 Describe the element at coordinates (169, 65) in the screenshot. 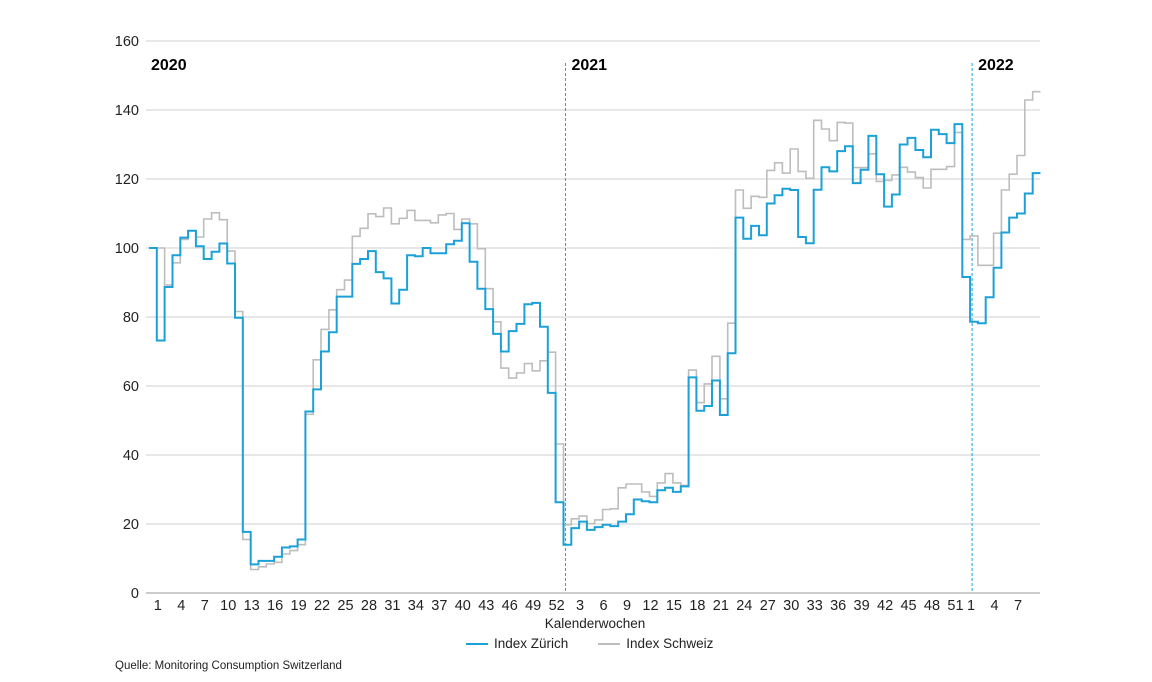

I see `year-label: 2020` at that location.